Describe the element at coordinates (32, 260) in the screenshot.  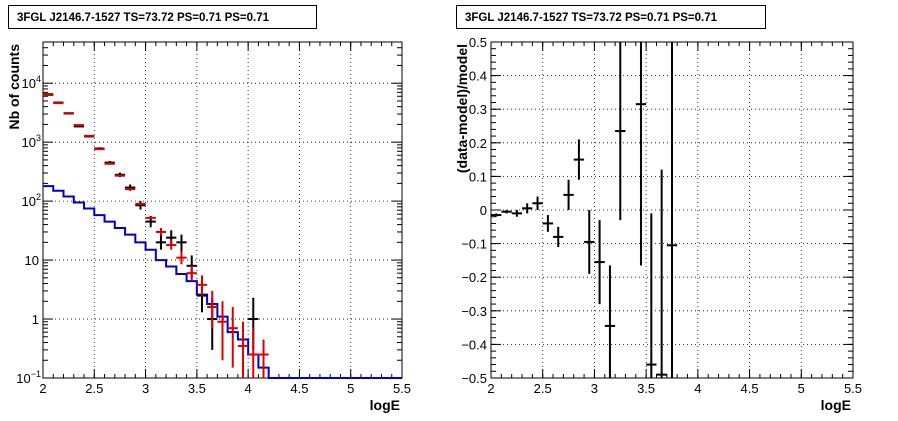
I see `y-tick-label: 10` at that location.